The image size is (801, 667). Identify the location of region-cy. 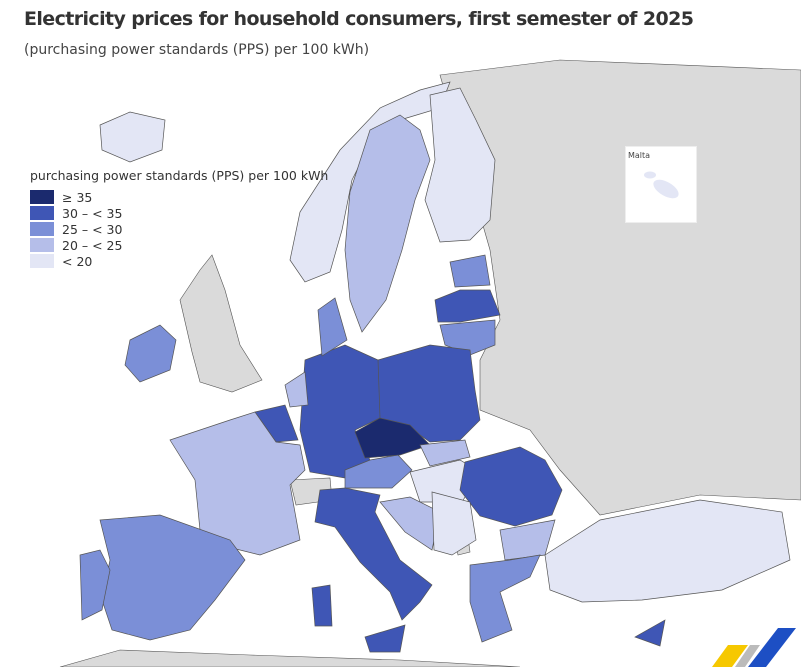
(650, 633).